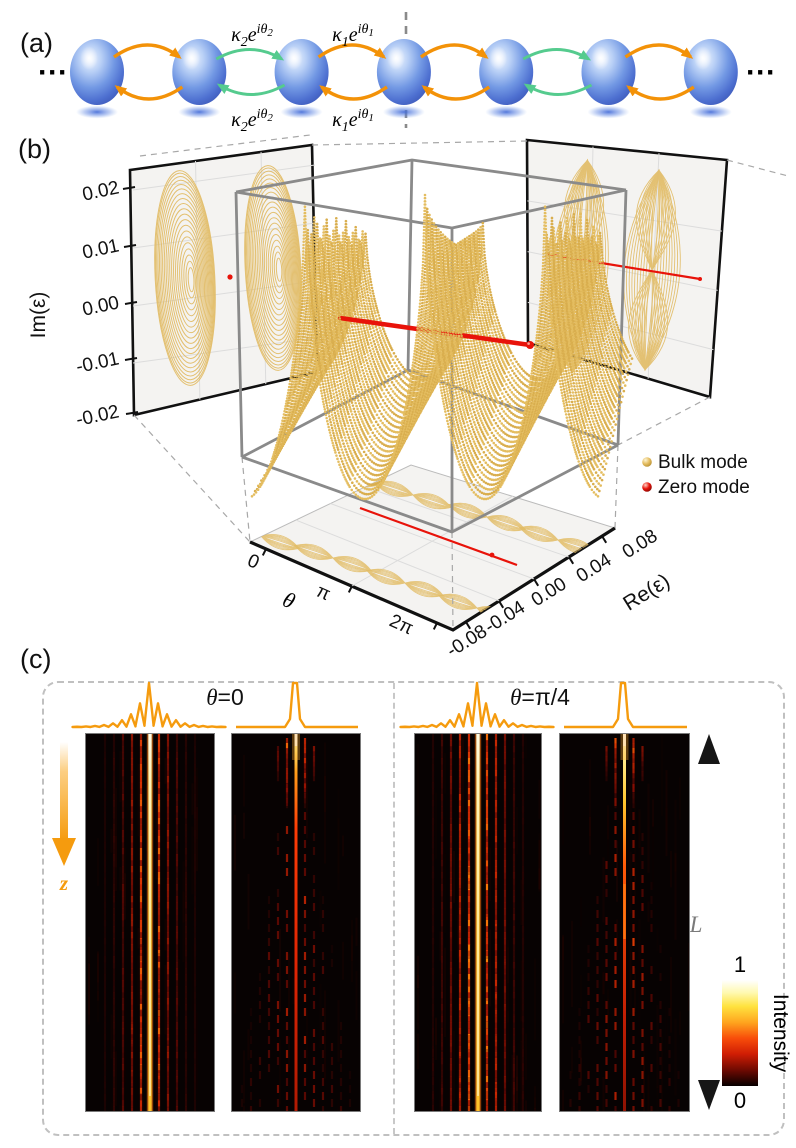  I want to click on legend-bulk-mode-label: Bulk mode, so click(703, 462).